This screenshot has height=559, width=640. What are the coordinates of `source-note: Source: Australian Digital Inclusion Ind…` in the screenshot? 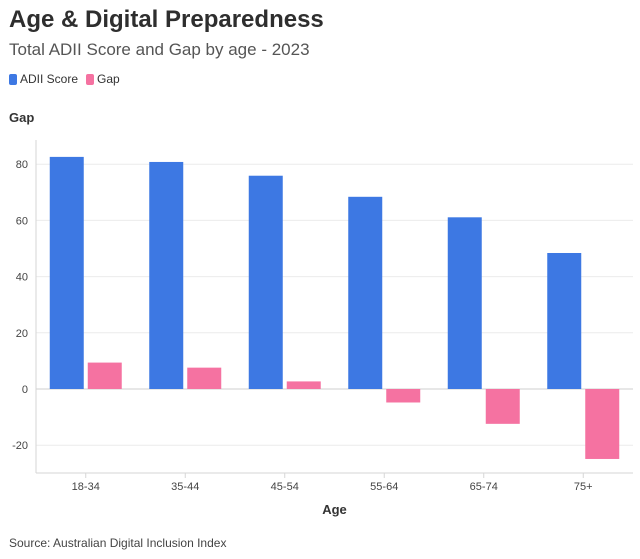 It's located at (118, 543).